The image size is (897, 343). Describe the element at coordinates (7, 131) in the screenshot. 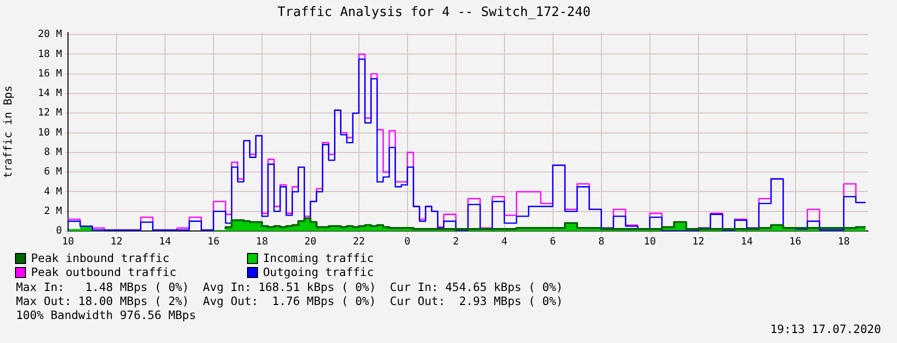

I see `y-axis-title: traffic in Bps` at that location.